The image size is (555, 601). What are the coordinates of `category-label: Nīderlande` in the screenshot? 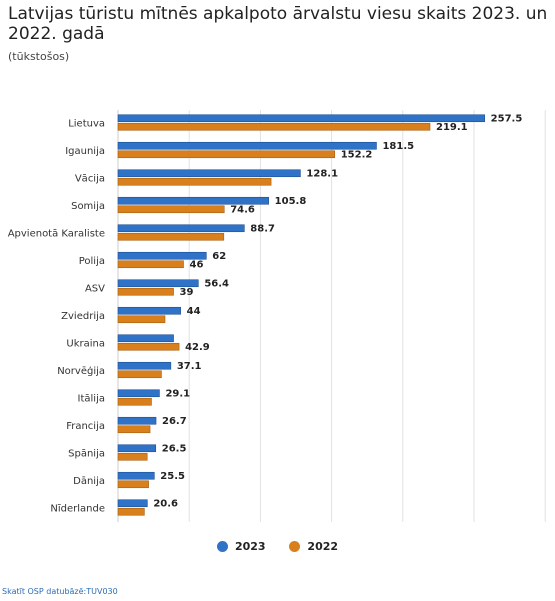 It's located at (77, 509).